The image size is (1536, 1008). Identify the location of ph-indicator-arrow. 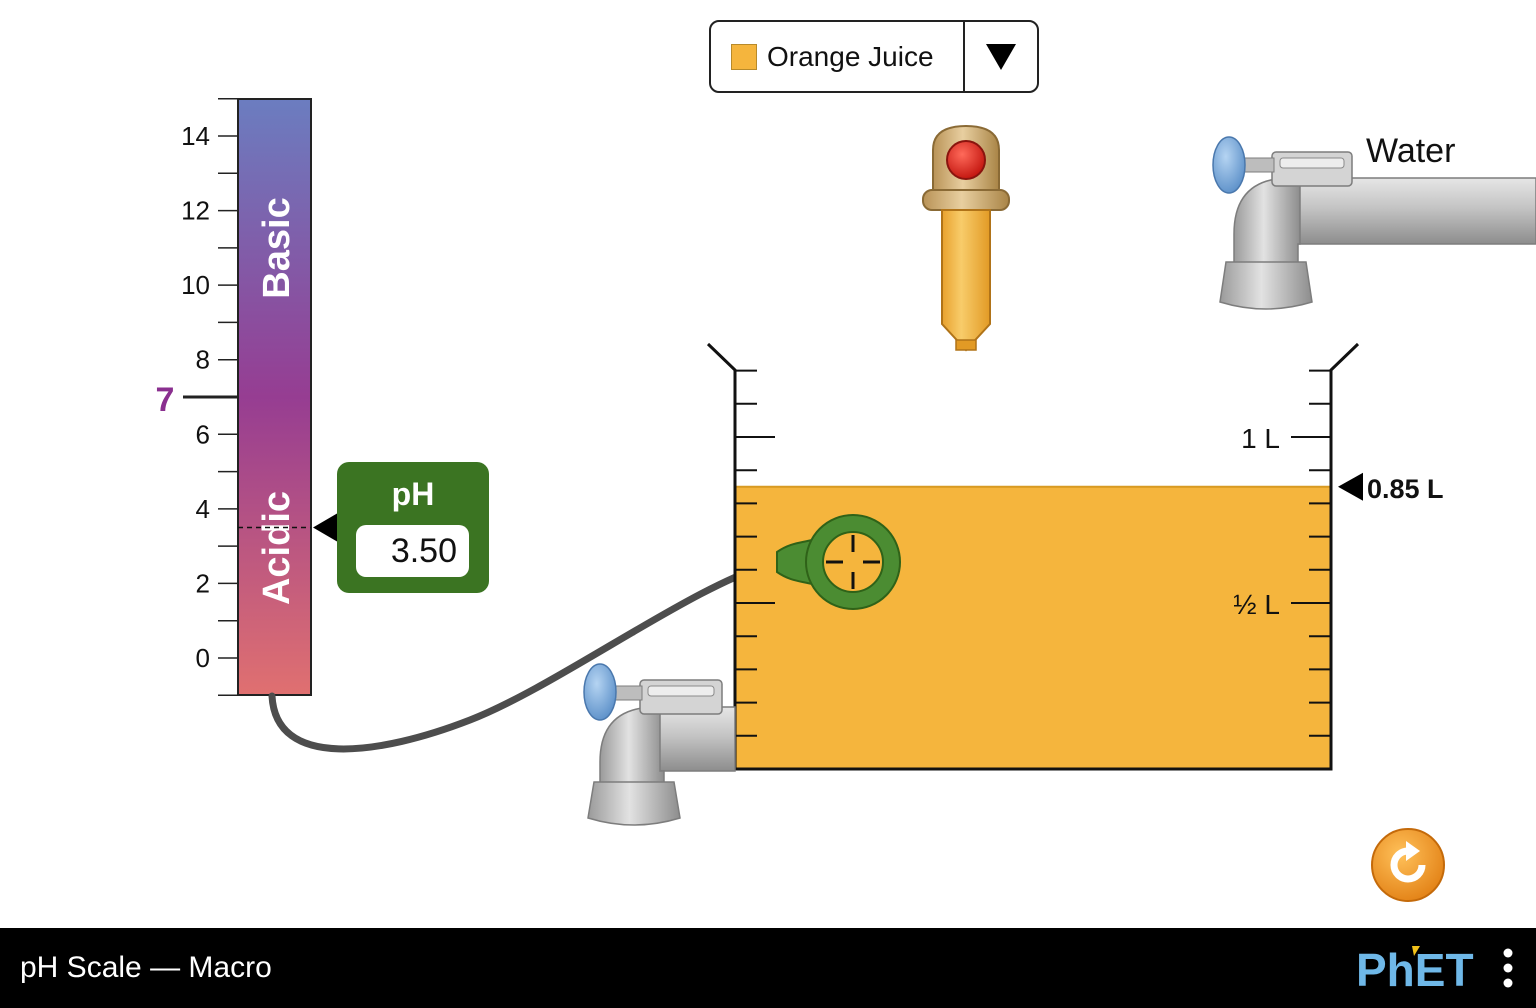
(325, 527).